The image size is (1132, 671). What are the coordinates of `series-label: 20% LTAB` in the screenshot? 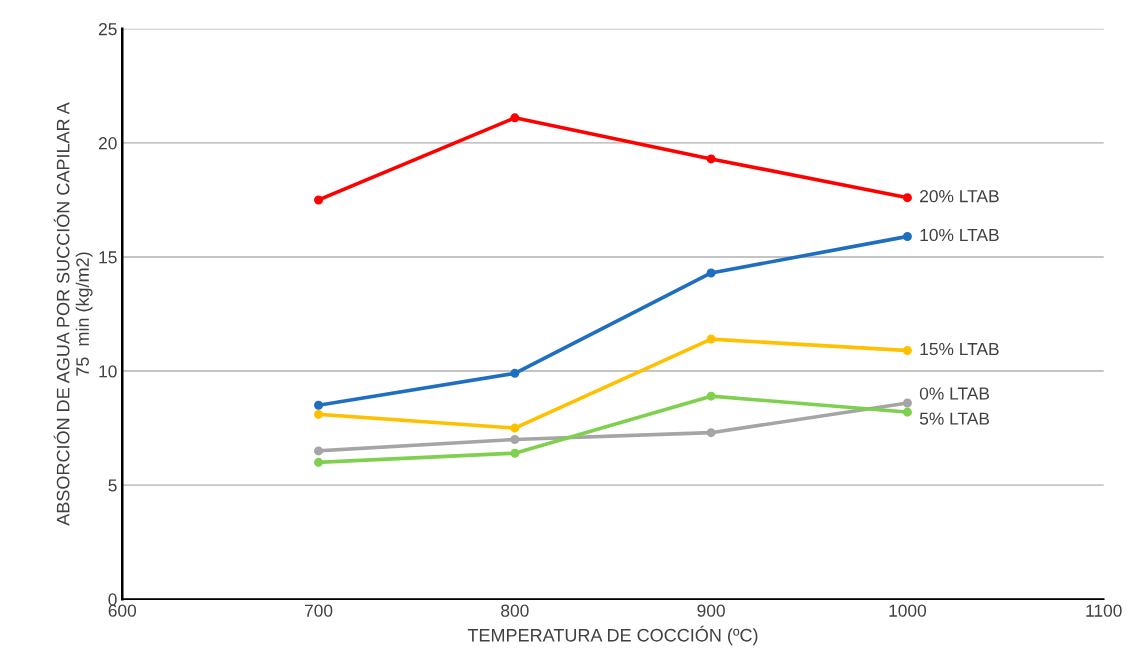 It's located at (959, 196).